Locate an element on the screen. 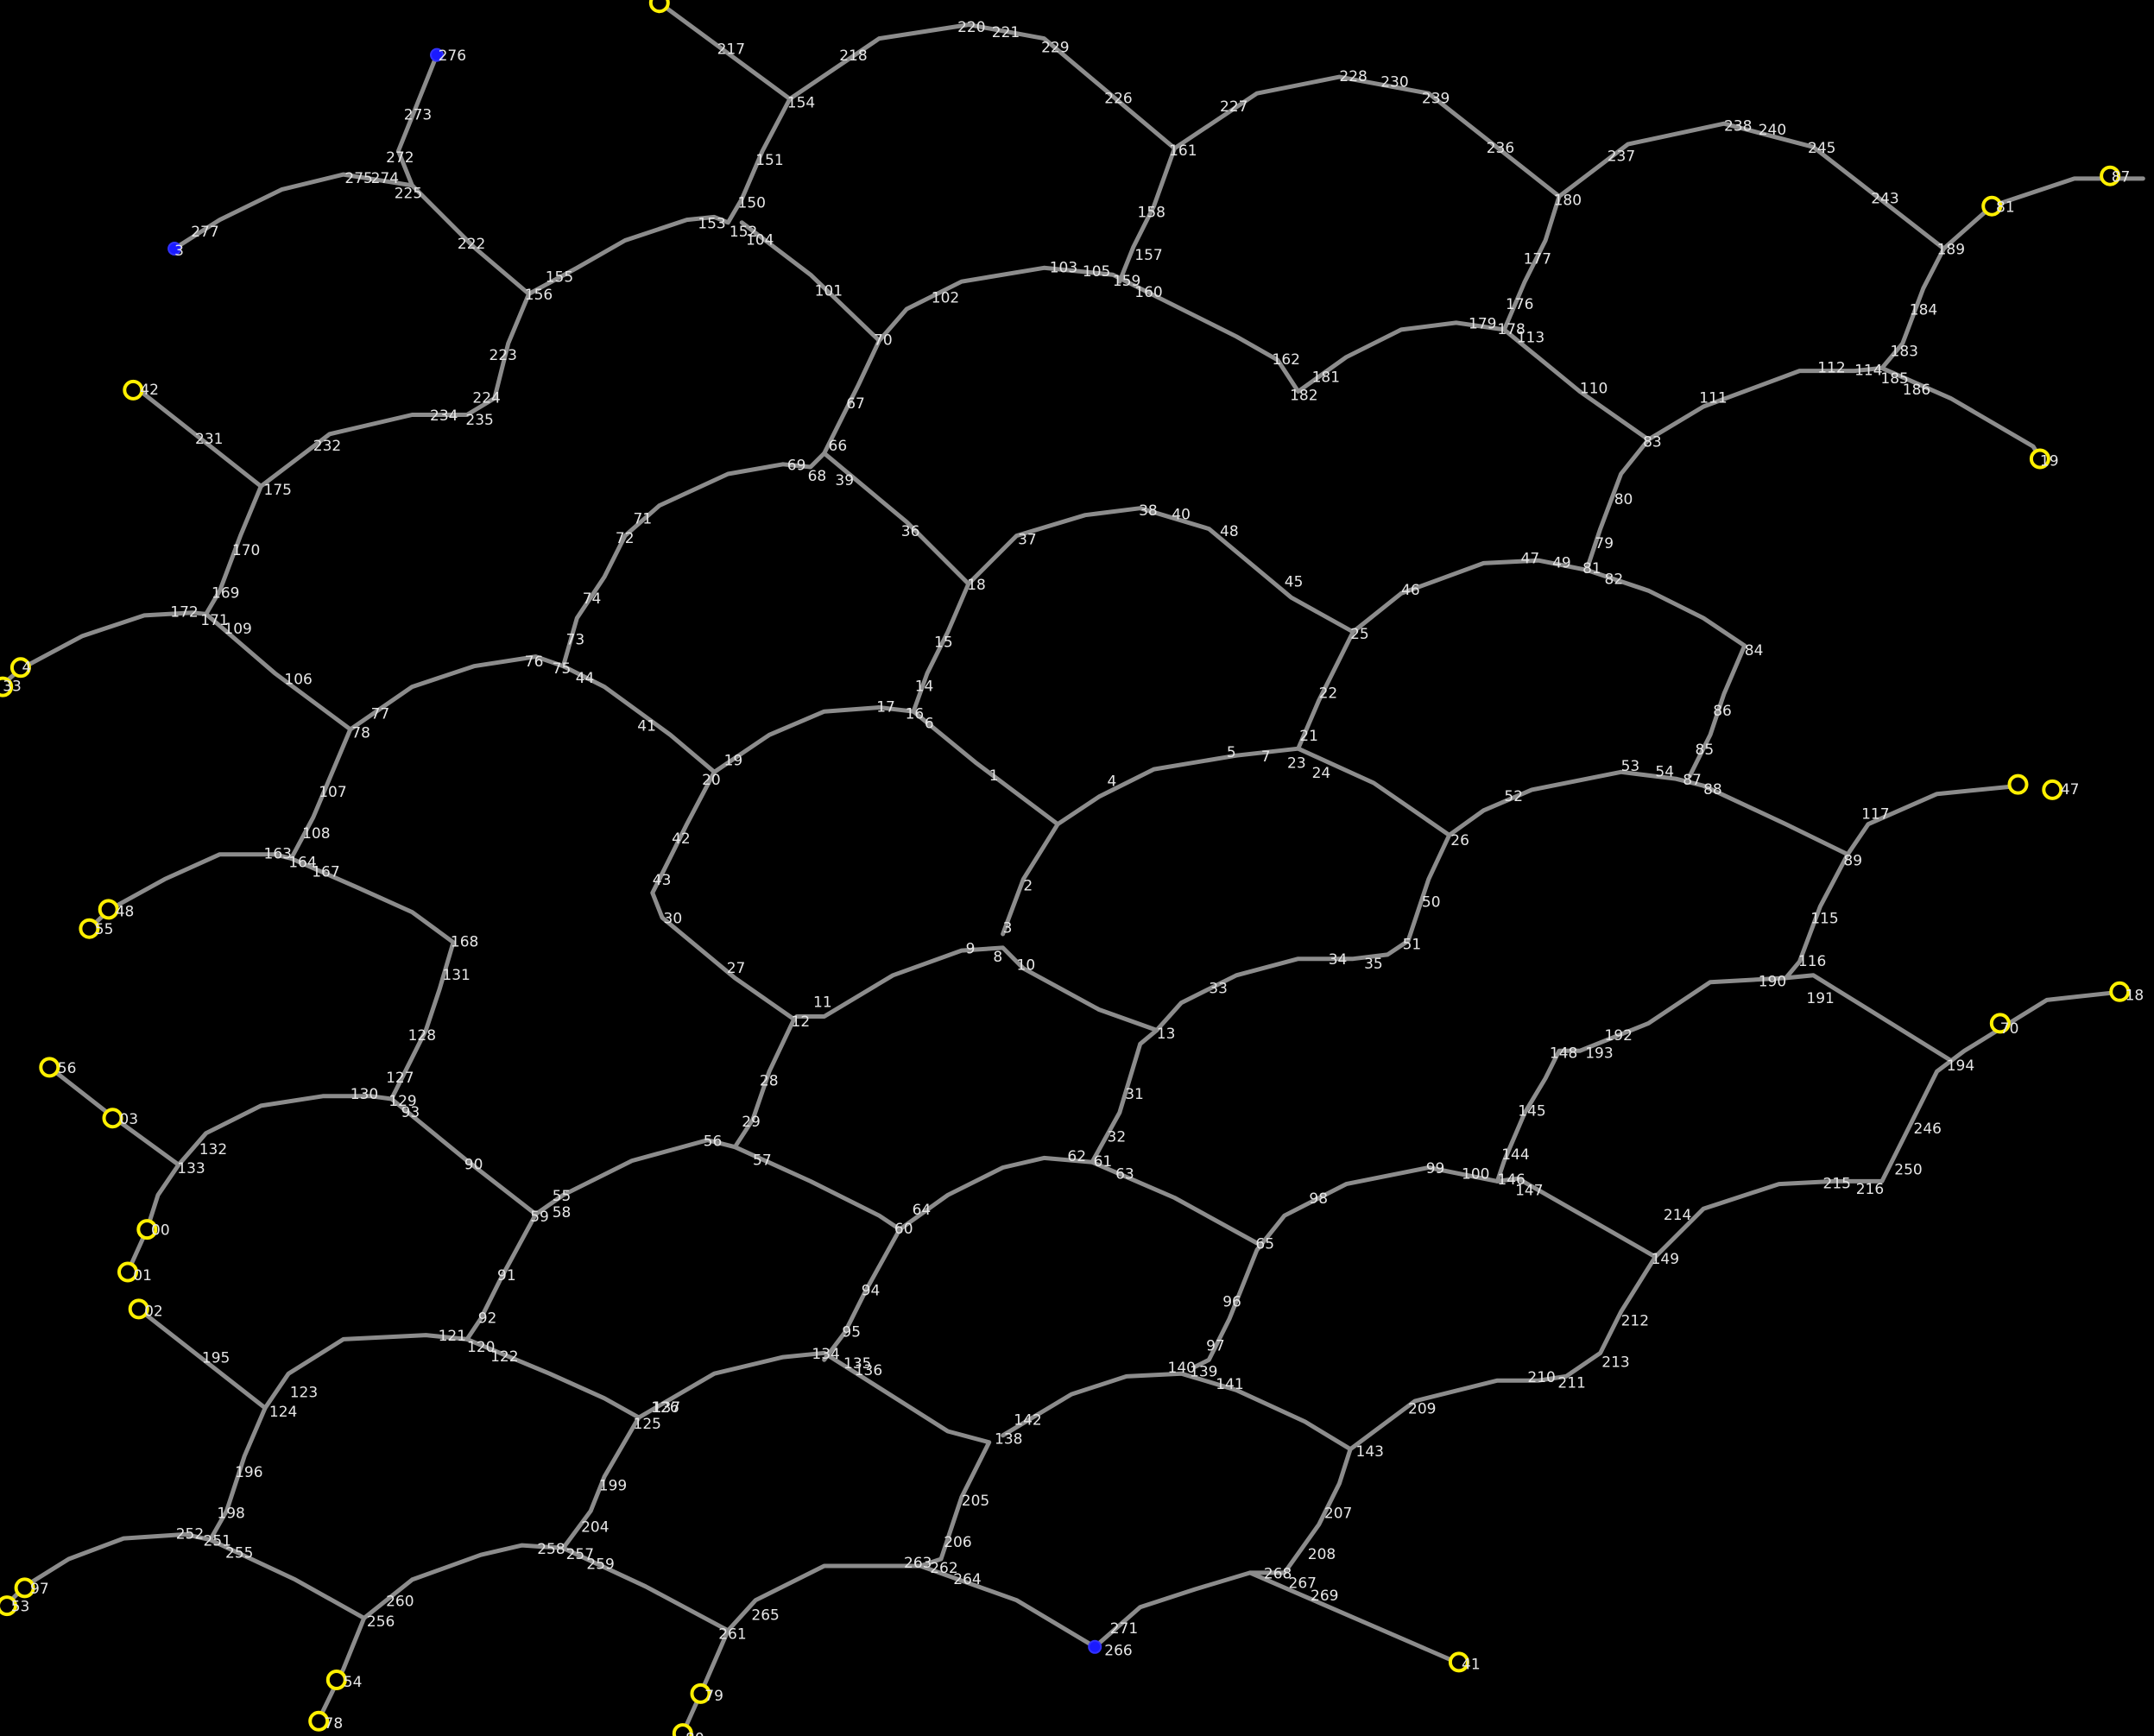  node-label: 135 is located at coordinates (857, 1364).